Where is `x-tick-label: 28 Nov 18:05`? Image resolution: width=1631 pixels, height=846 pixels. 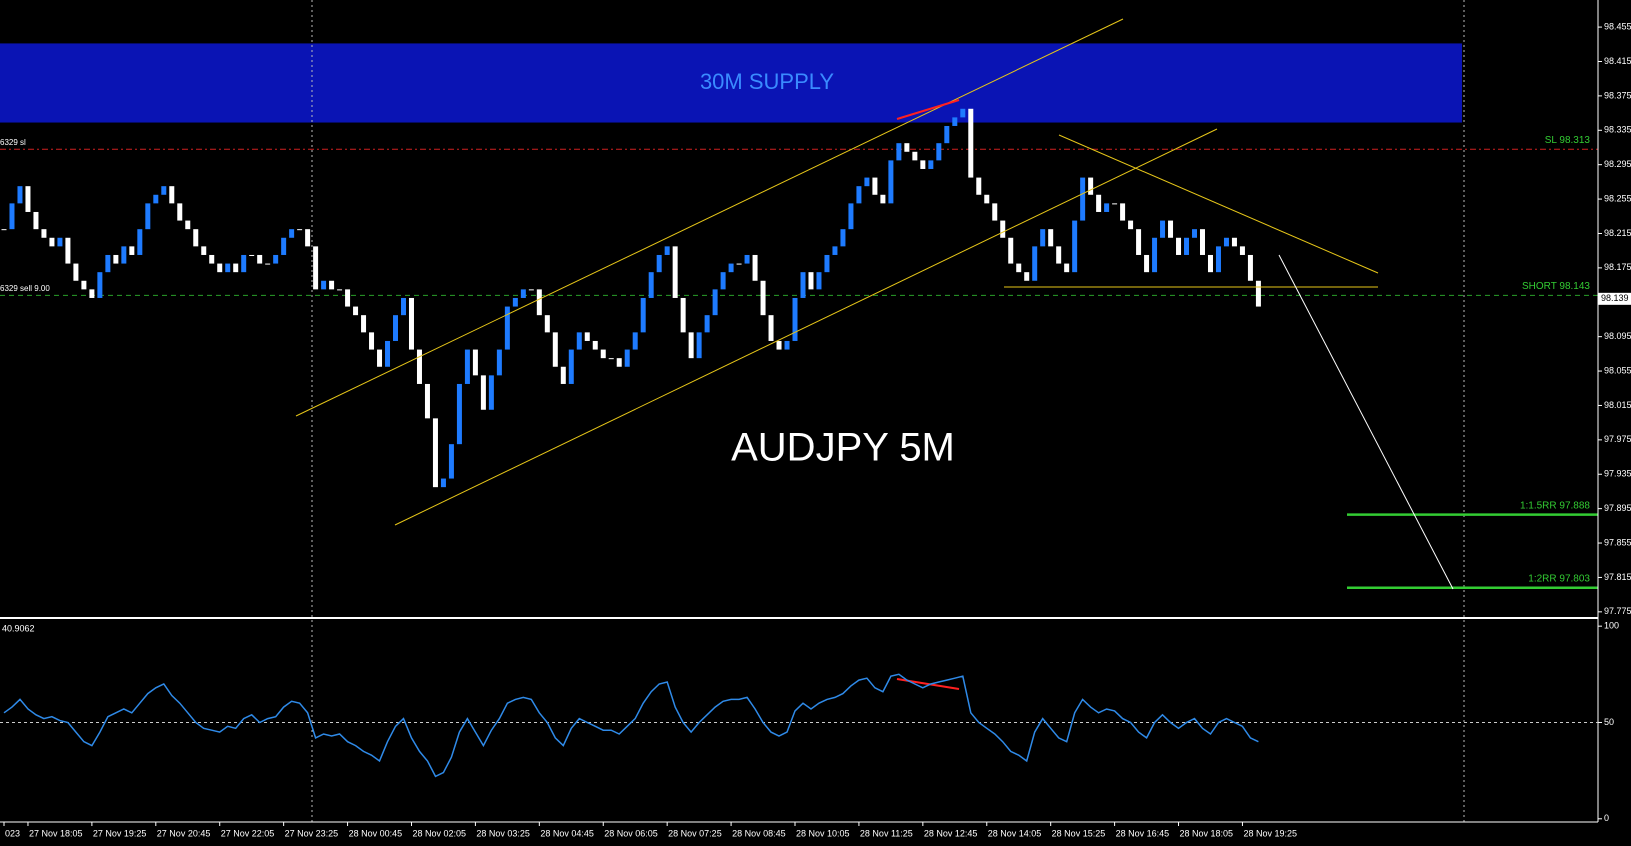 x-tick-label: 28 Nov 18:05 is located at coordinates (1207, 833).